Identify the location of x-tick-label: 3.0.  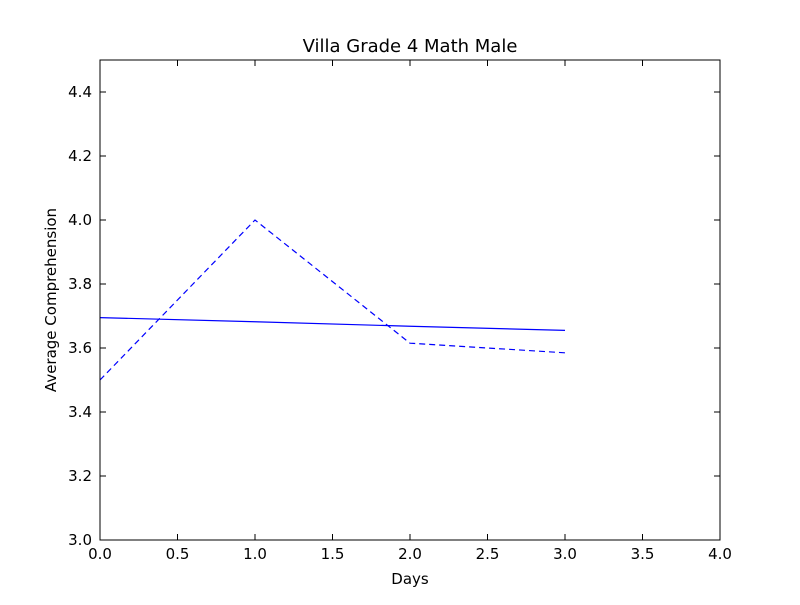
(565, 554).